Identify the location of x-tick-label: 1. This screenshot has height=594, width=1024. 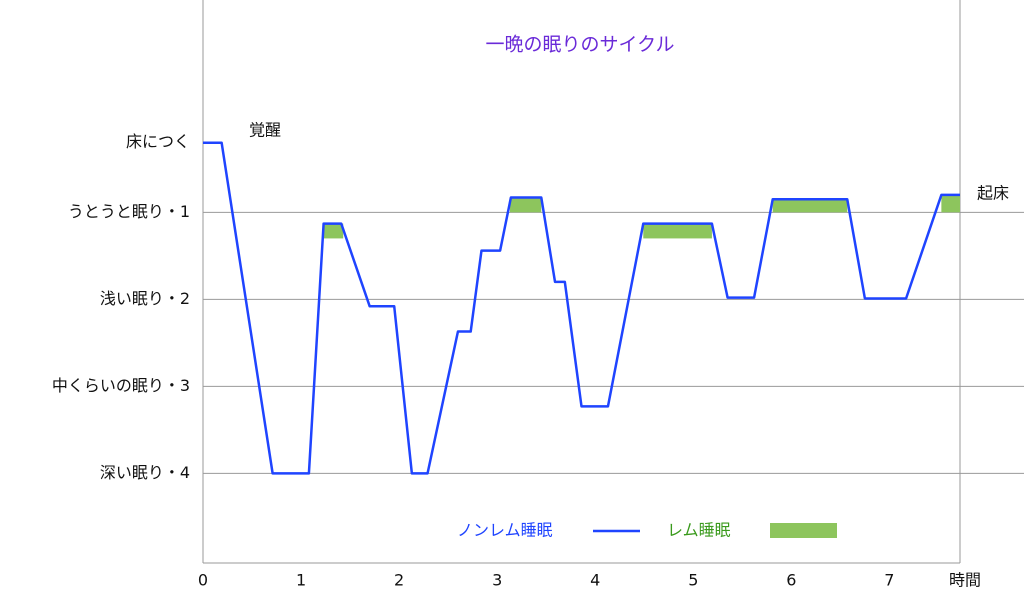
(301, 580).